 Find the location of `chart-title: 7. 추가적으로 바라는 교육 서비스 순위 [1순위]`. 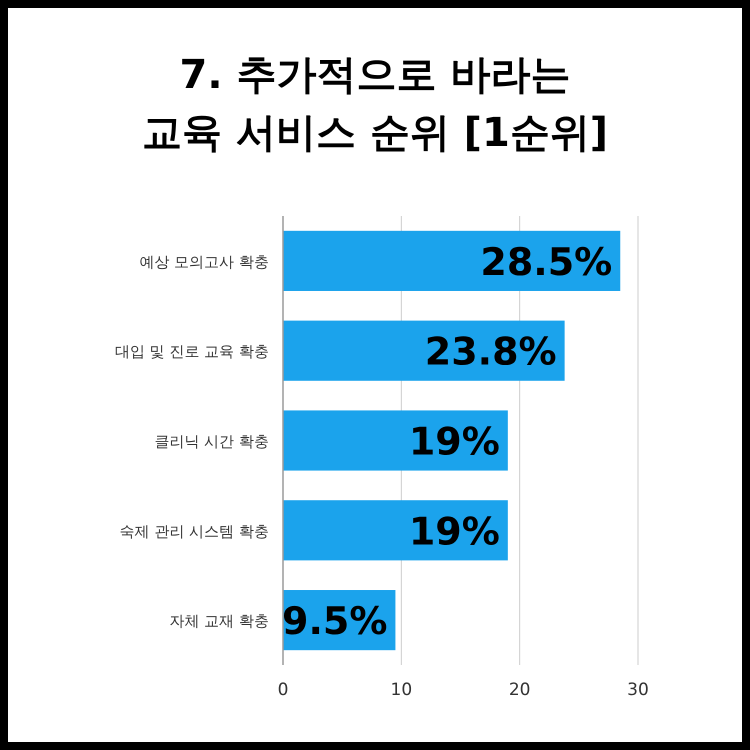

chart-title: 7. 추가적으로 바라는 교육 서비스 순위 [1순위] is located at coordinates (375, 104).